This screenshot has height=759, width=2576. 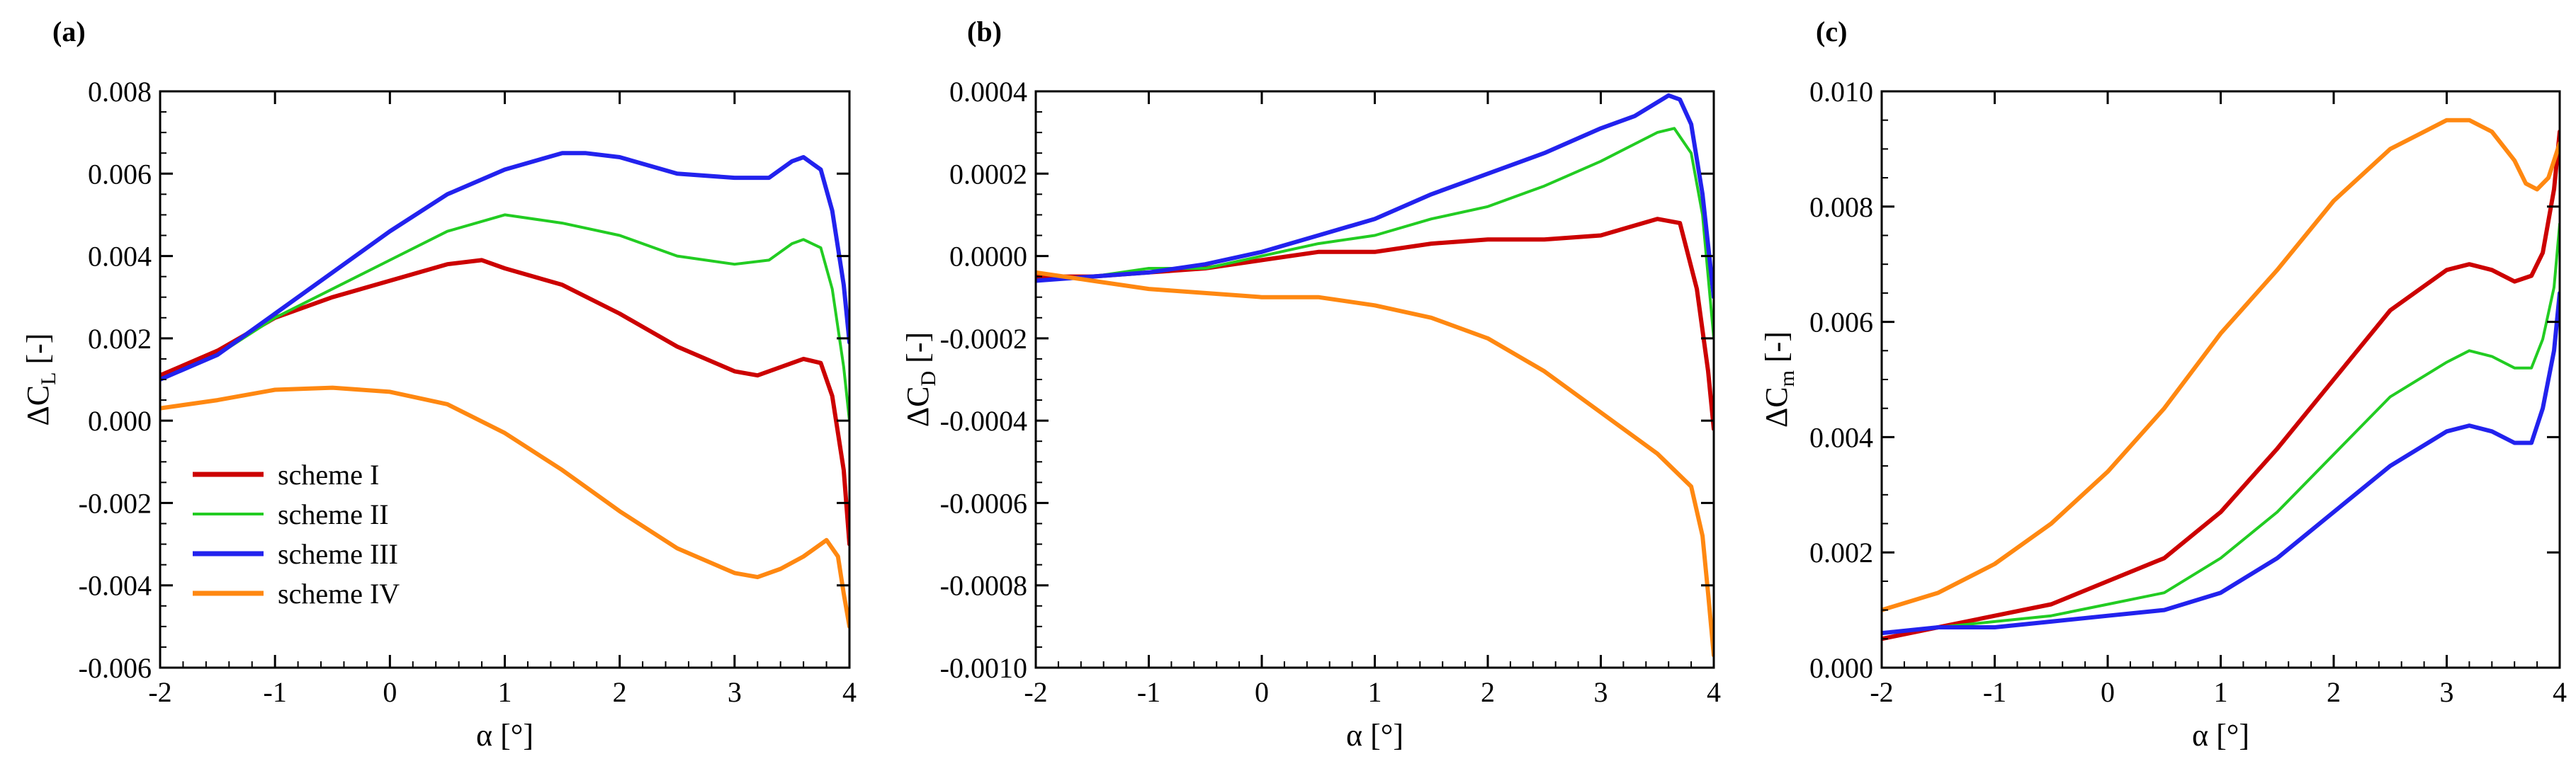 What do you see at coordinates (988, 257) in the screenshot?
I see `y-tick-label: 0.0000` at bounding box center [988, 257].